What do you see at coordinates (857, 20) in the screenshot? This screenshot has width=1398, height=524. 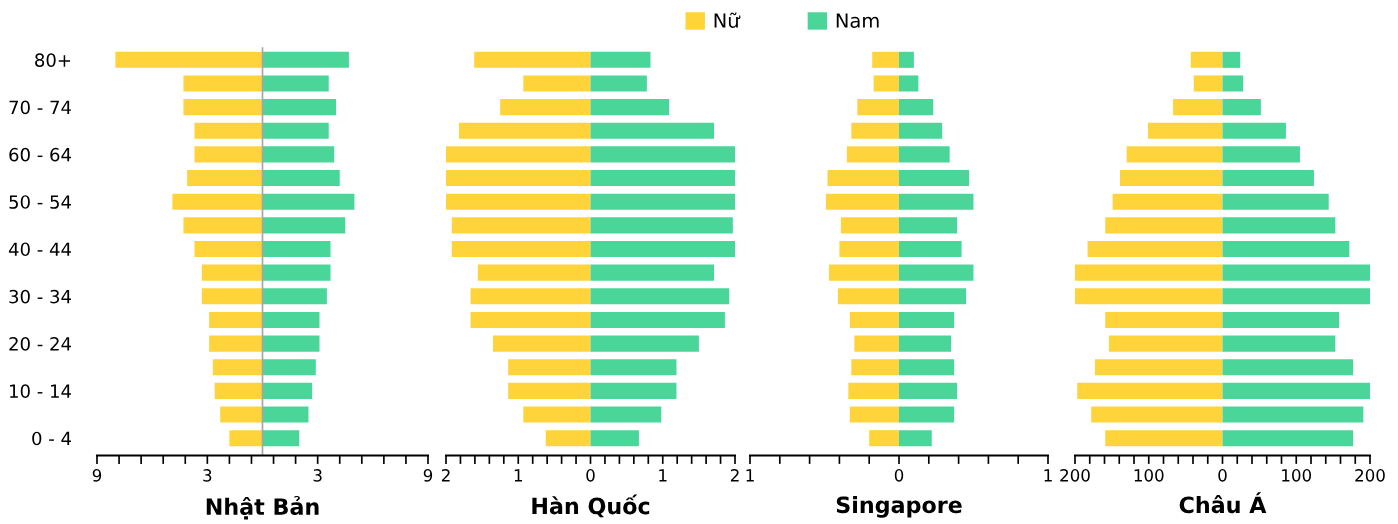 I see `legend-label: Nam` at bounding box center [857, 20].